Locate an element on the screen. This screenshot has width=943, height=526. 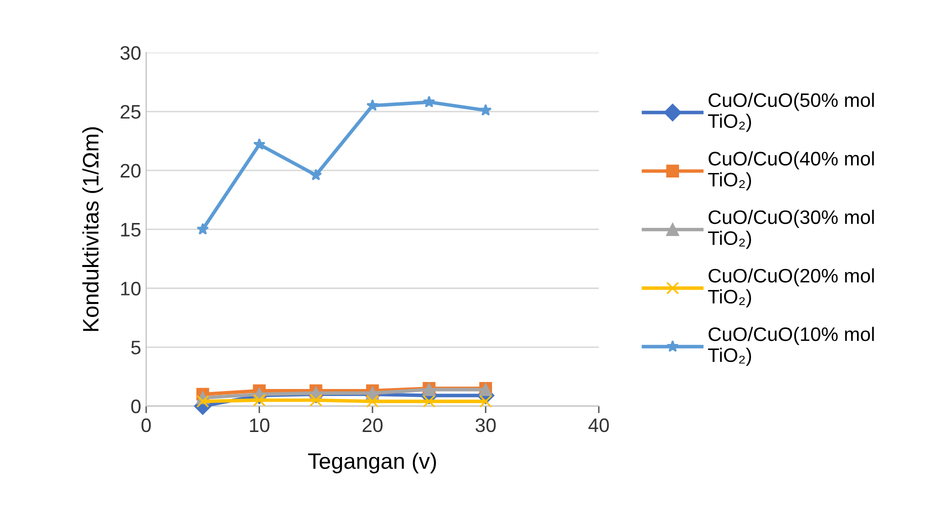
y-tick-label: 30 is located at coordinates (130, 53).